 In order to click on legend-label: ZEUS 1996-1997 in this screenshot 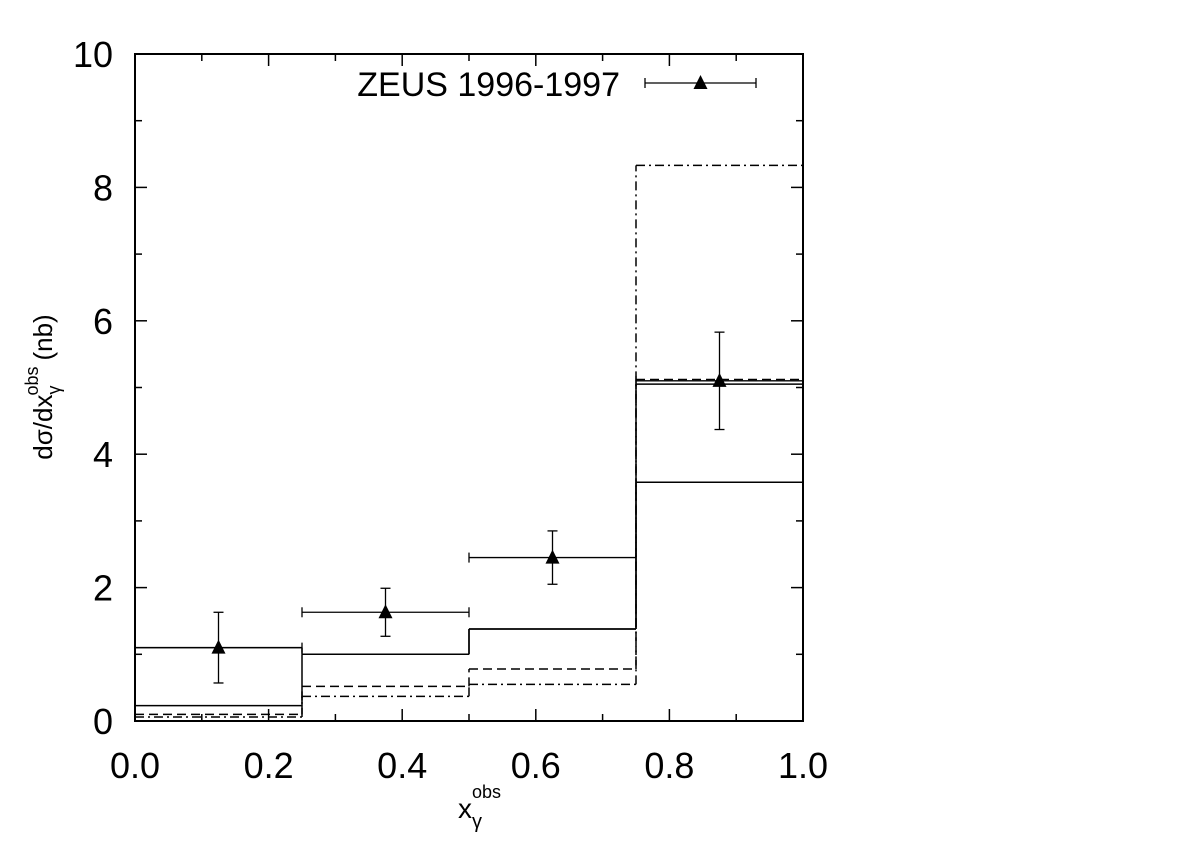, I will do `click(488, 85)`.